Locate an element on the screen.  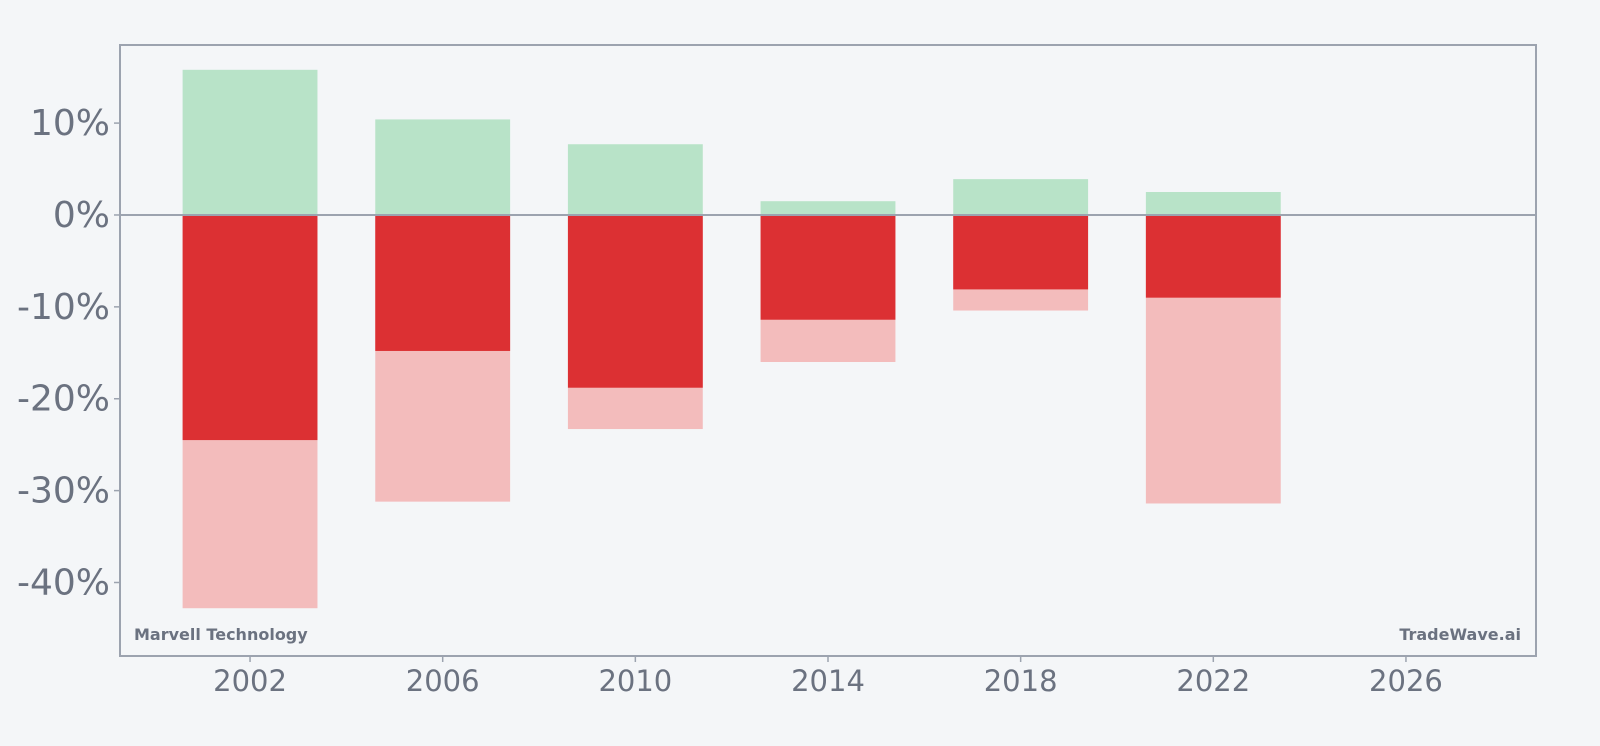
y-tick-label: -10% is located at coordinates (63, 307).